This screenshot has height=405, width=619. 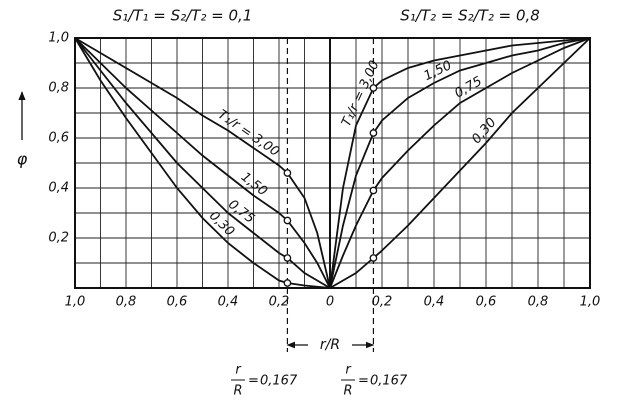 What do you see at coordinates (58, 238) in the screenshot?
I see `y-tick-label: 0,2` at bounding box center [58, 238].